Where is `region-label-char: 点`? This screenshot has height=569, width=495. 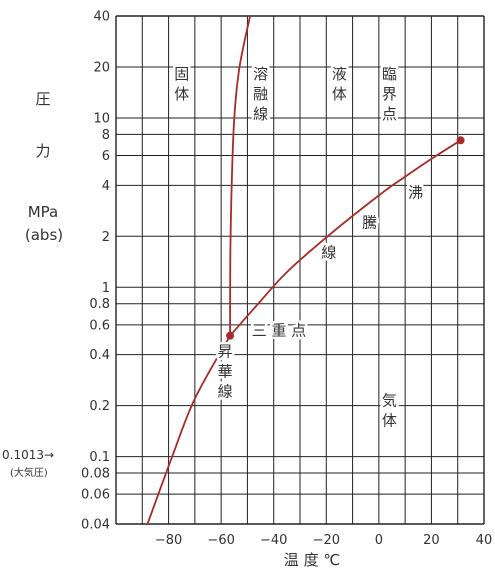 region-label-char: 点 is located at coordinates (389, 114).